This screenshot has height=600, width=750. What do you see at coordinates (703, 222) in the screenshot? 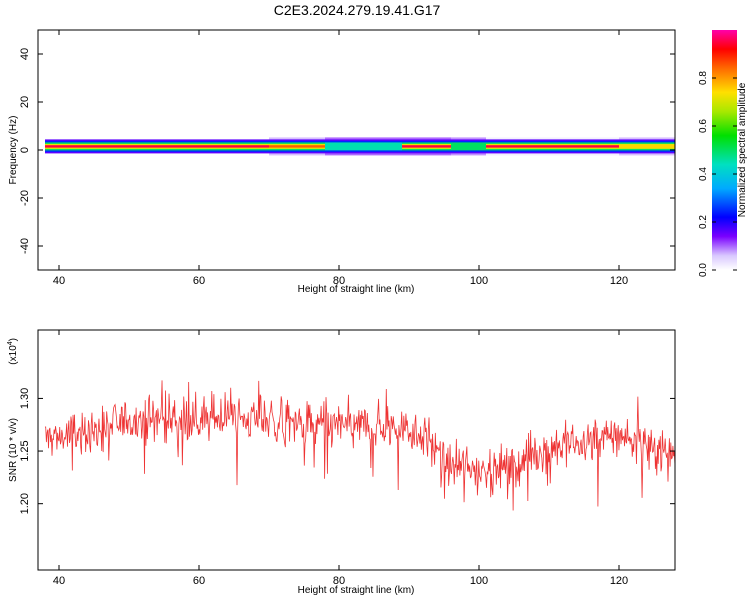
I see `colorbar-tick-label: 0.2` at bounding box center [703, 222].